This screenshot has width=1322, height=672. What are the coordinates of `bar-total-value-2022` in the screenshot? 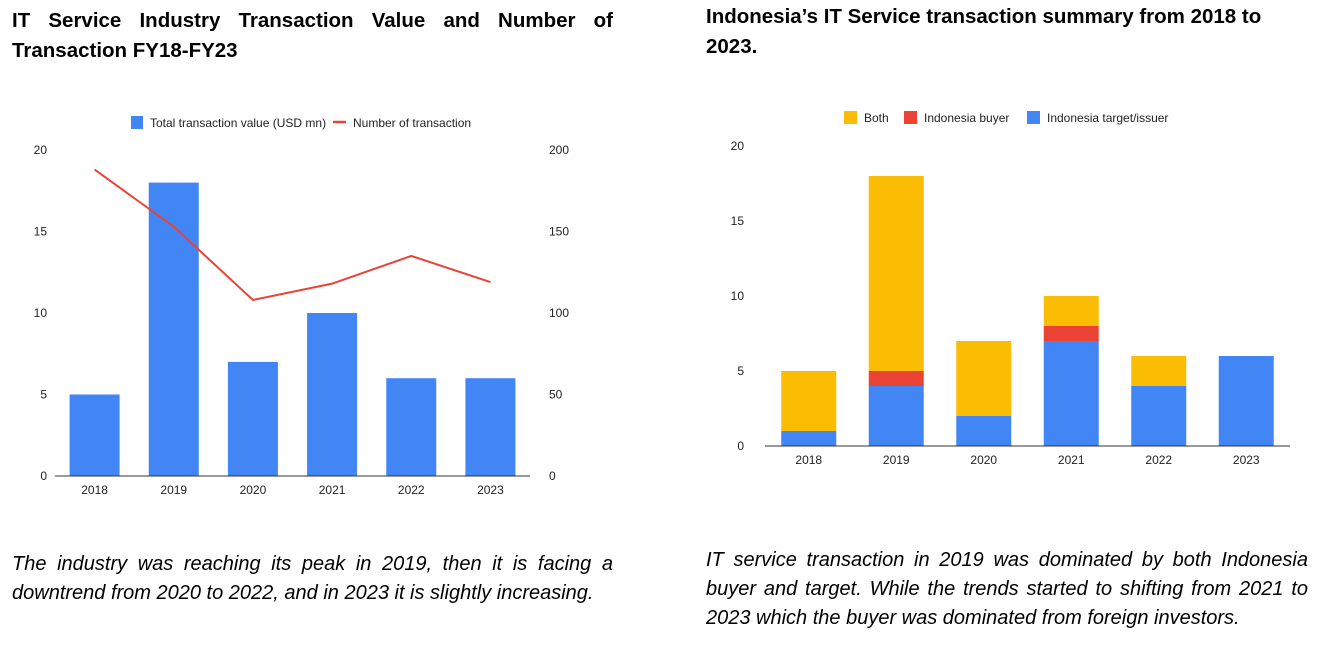 It's located at (411, 427).